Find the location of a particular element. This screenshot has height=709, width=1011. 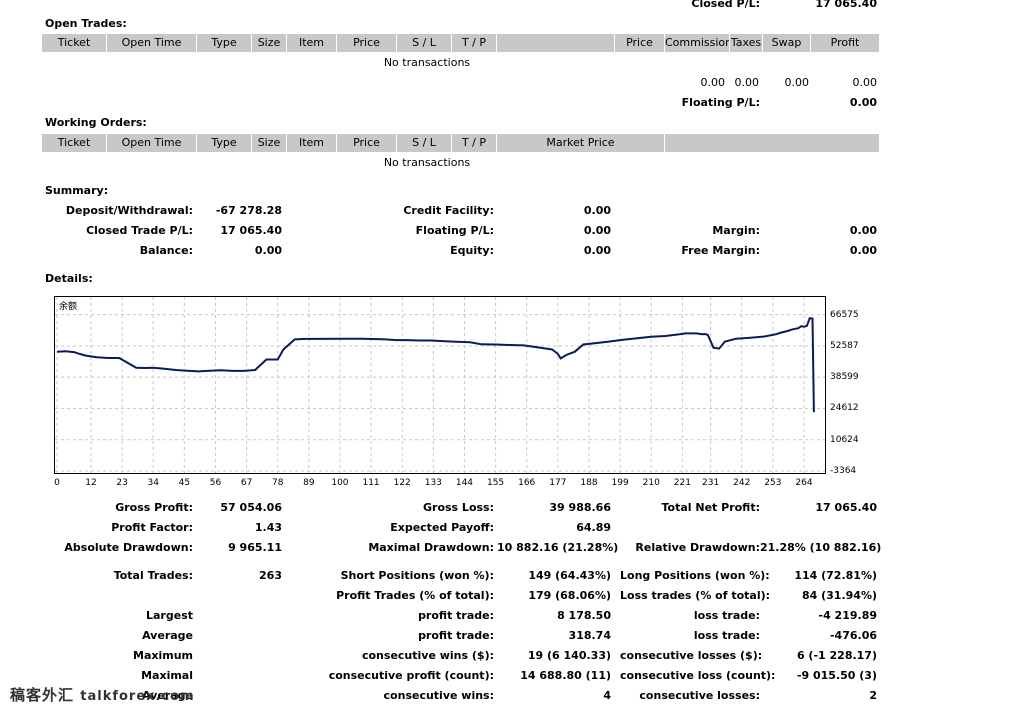

working-orders-empty: No transactions is located at coordinates (427, 162).